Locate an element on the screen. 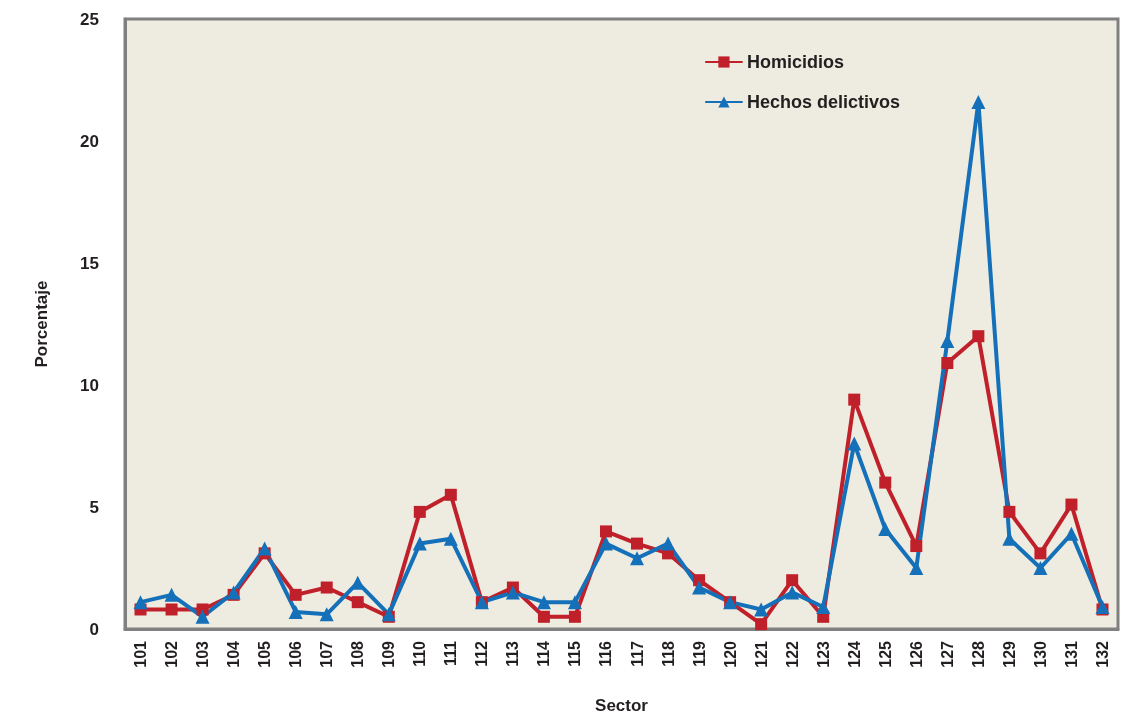  x-tick-label: 115 is located at coordinates (575, 653).